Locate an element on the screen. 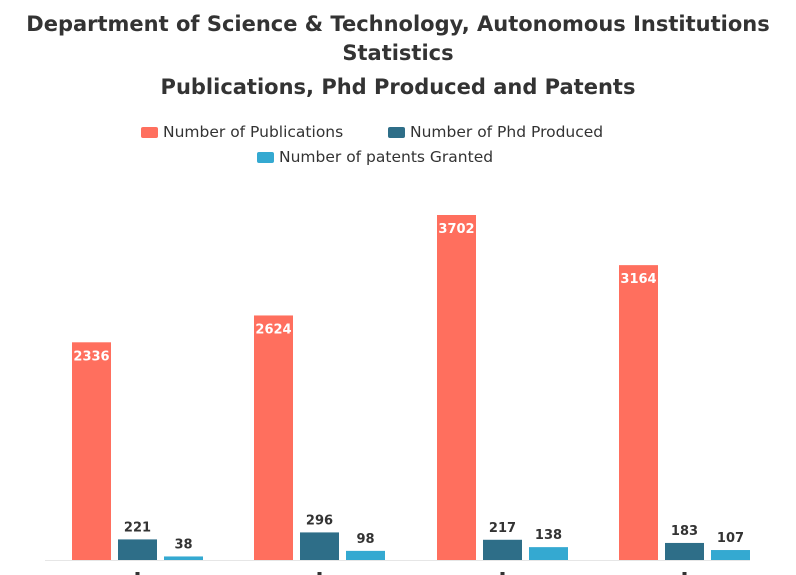  legend-swatch-publications is located at coordinates (149, 132).